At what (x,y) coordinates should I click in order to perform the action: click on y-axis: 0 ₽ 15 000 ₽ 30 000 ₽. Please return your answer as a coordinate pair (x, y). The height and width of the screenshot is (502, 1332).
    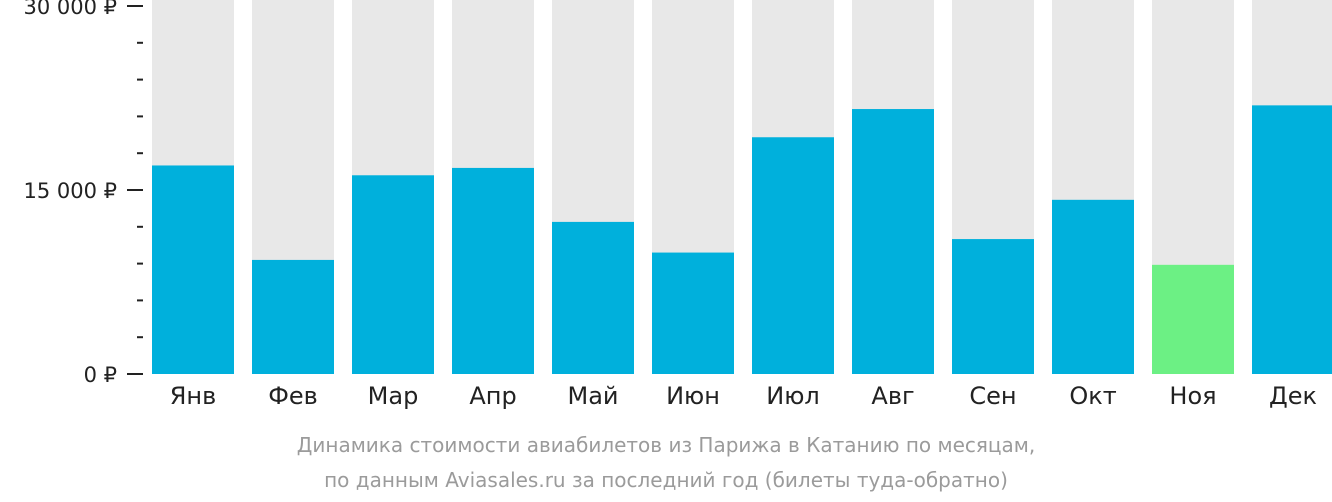
    Looking at the image, I should click on (83, 193).